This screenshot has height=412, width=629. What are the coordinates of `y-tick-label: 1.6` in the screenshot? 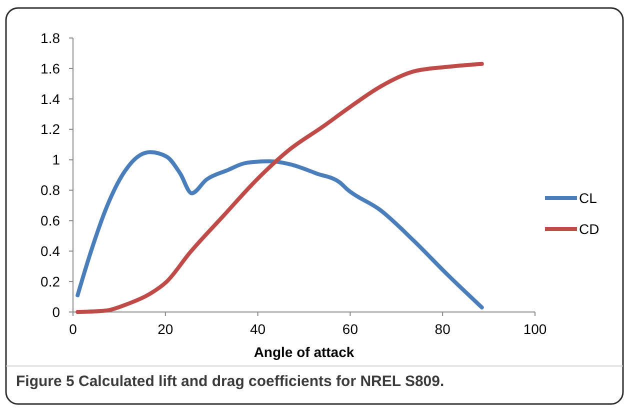 It's located at (50, 68).